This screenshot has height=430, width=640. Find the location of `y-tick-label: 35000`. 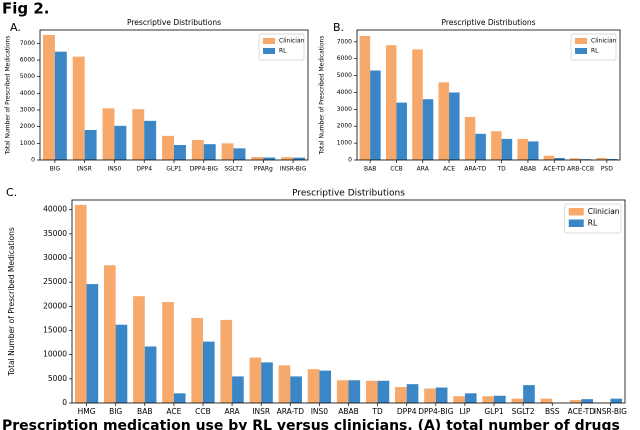

y-tick-label: 35000 is located at coordinates (55, 233).